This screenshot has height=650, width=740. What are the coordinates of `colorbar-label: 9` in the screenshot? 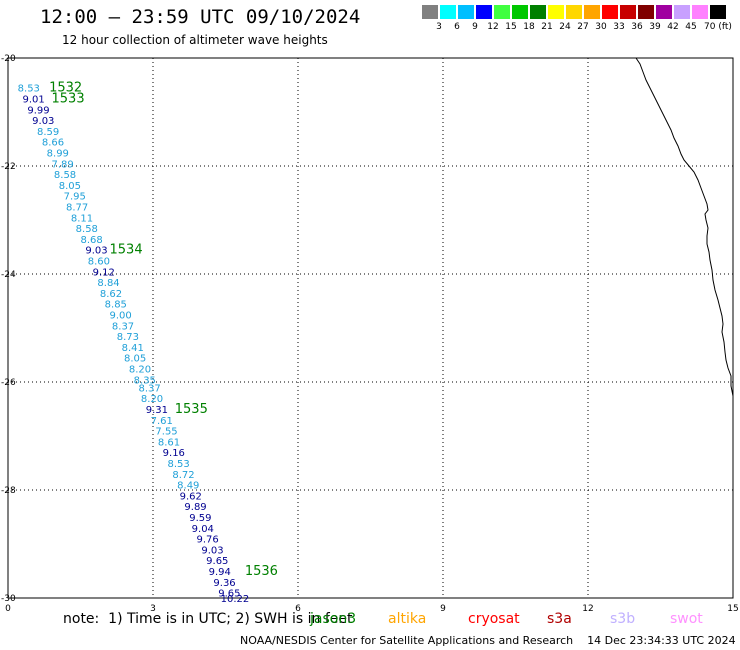 It's located at (475, 27).